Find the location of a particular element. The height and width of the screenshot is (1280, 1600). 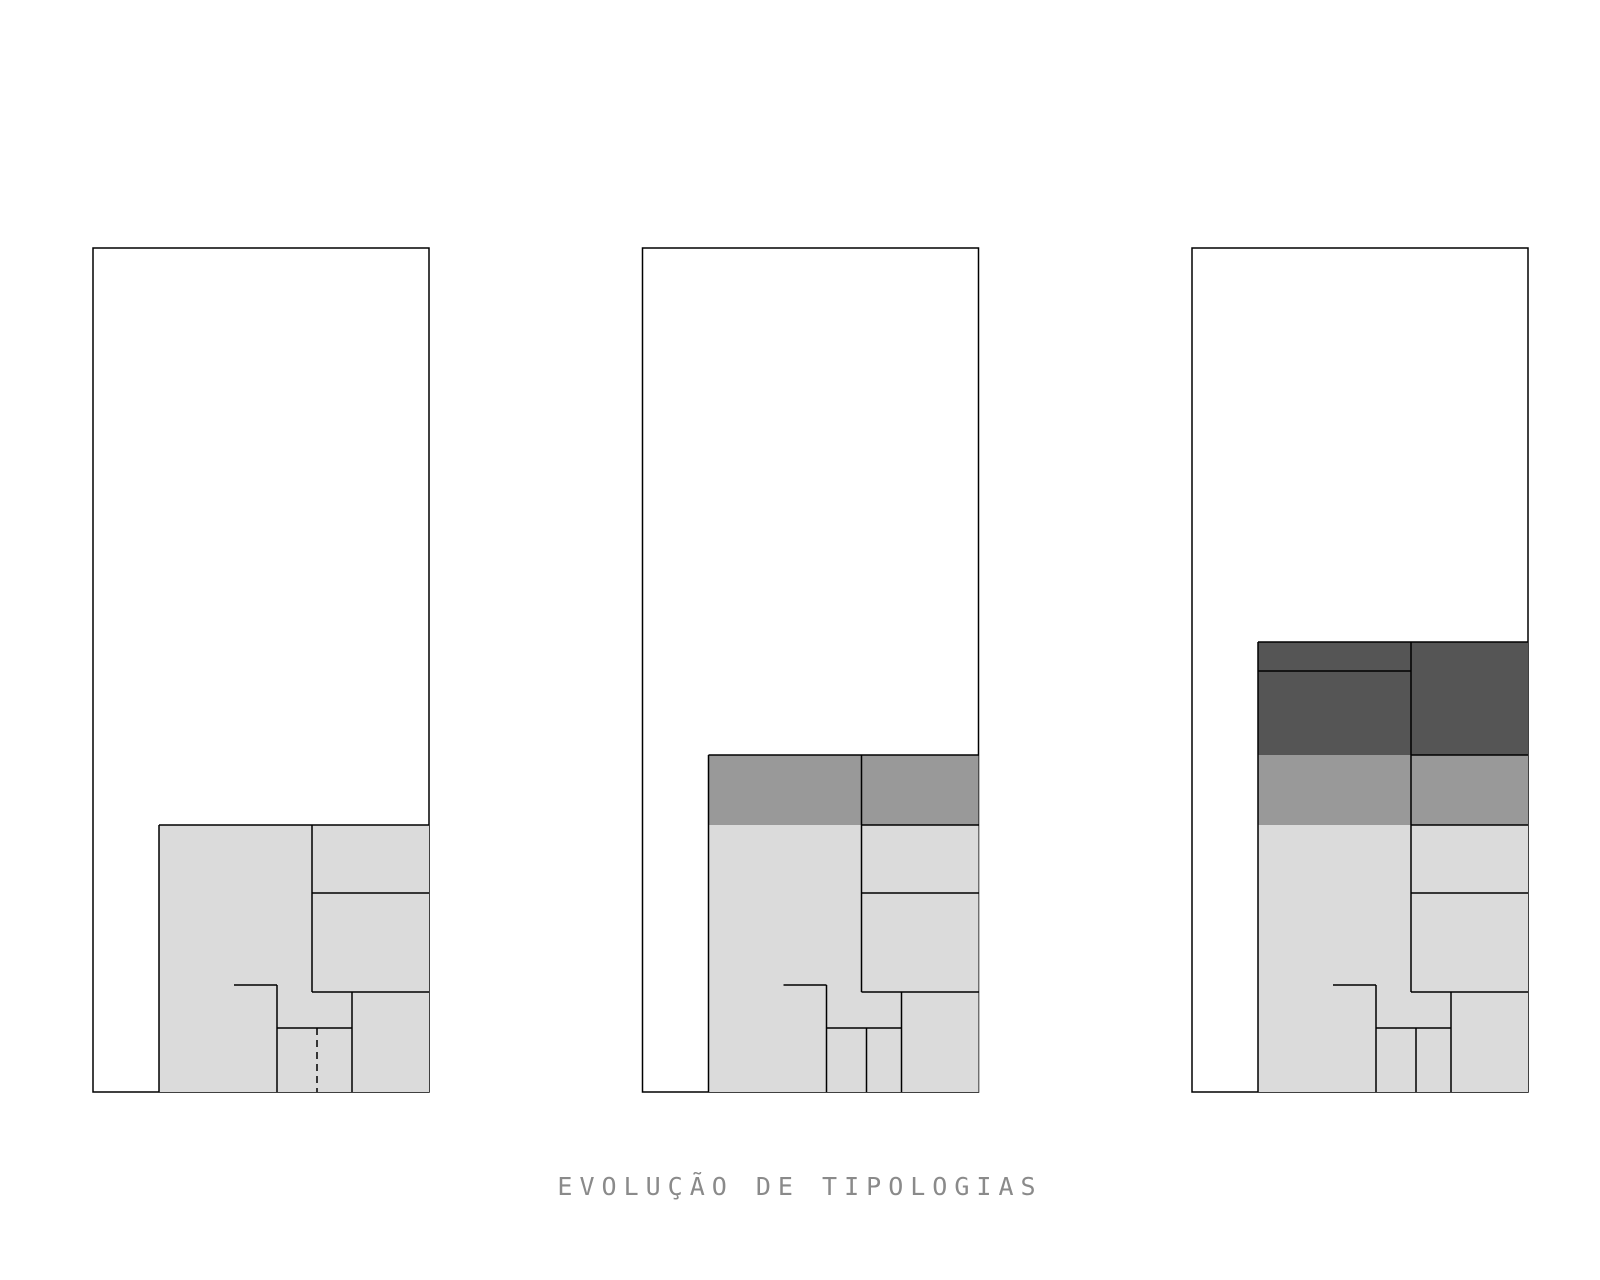

typology-3-panel is located at coordinates (1360, 670).